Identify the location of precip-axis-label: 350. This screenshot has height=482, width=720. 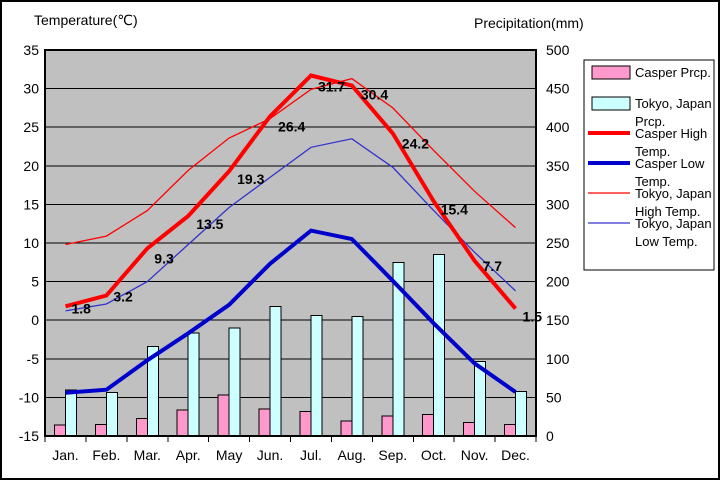
(558, 166).